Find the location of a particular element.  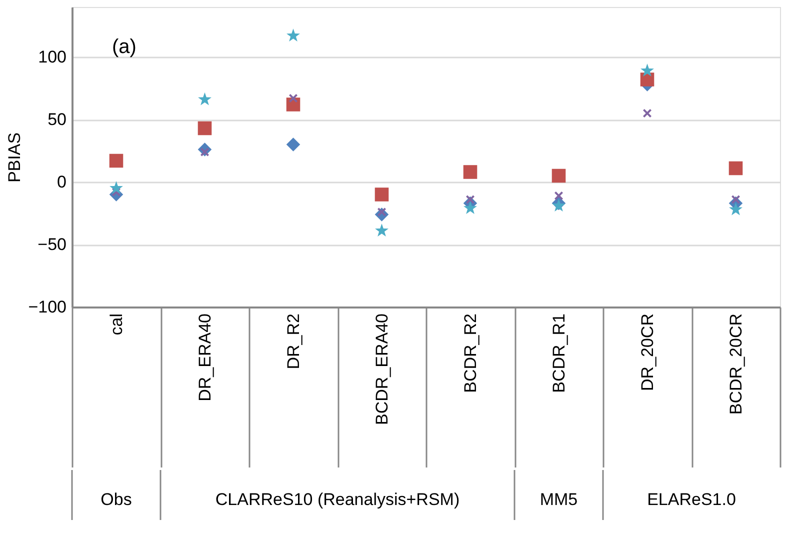

x-tick-label: DR_ERA40 is located at coordinates (204, 358).